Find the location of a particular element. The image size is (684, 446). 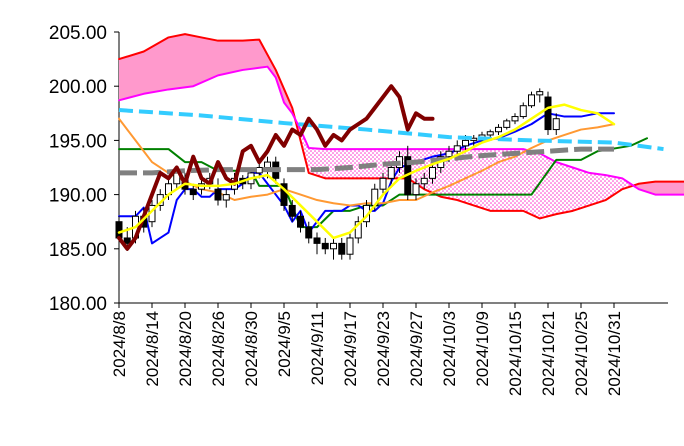

y-axis: 180.00 185.00 190.00 195.00 200.00 205.00 is located at coordinates (84, 169).